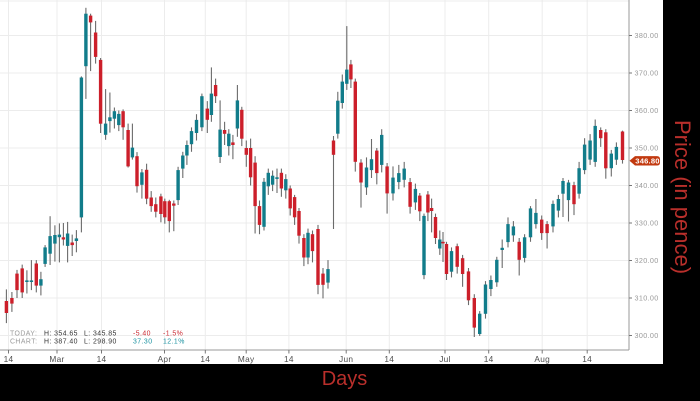  What do you see at coordinates (23, 334) in the screenshot?
I see `svg-text: TODAY:` at bounding box center [23, 334].